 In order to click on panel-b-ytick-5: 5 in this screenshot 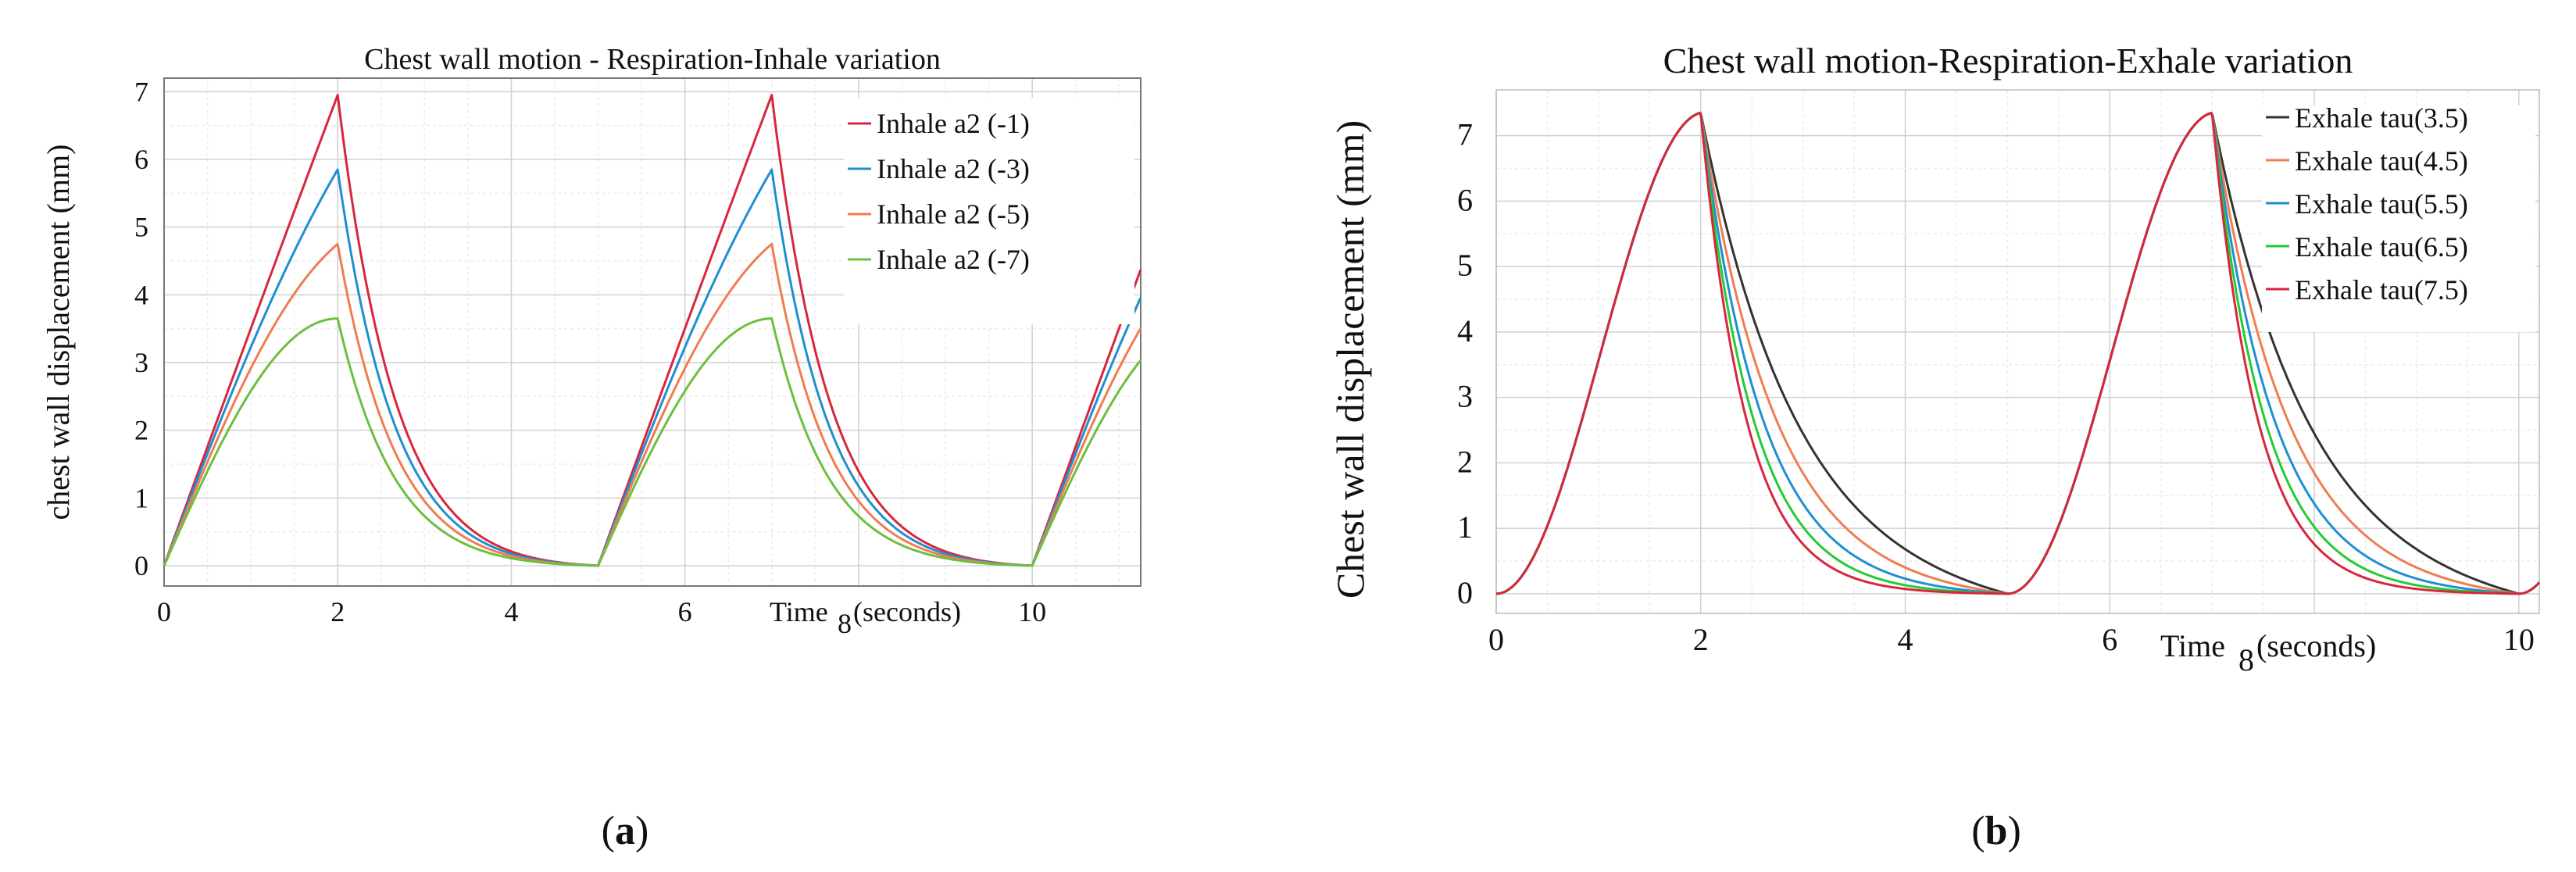, I will do `click(1465, 266)`.